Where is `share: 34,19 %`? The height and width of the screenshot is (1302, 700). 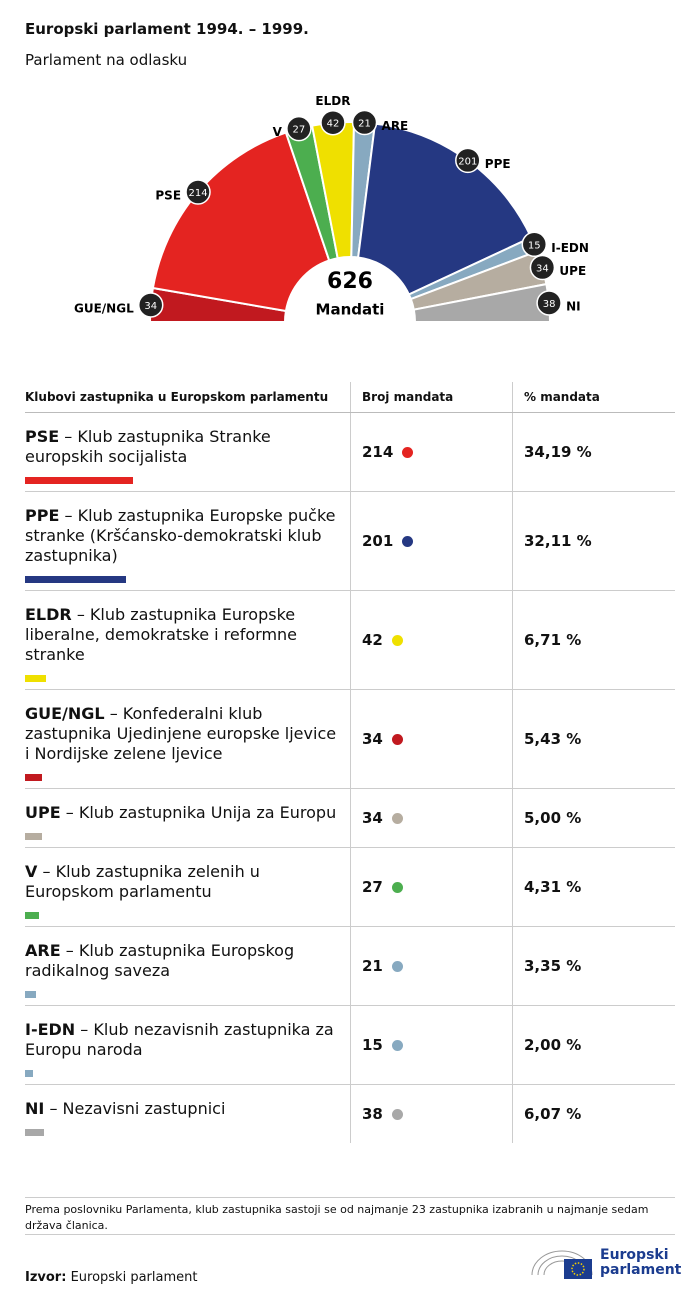 share: 34,19 % is located at coordinates (558, 452).